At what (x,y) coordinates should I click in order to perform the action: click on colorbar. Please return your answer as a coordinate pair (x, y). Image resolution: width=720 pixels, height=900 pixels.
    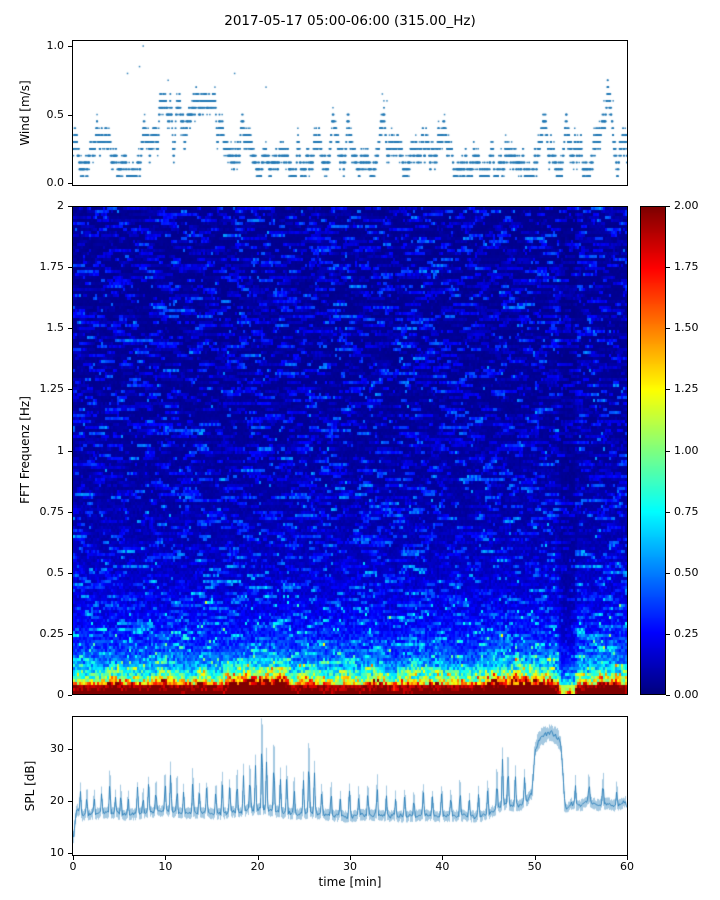
    Looking at the image, I should click on (653, 450).